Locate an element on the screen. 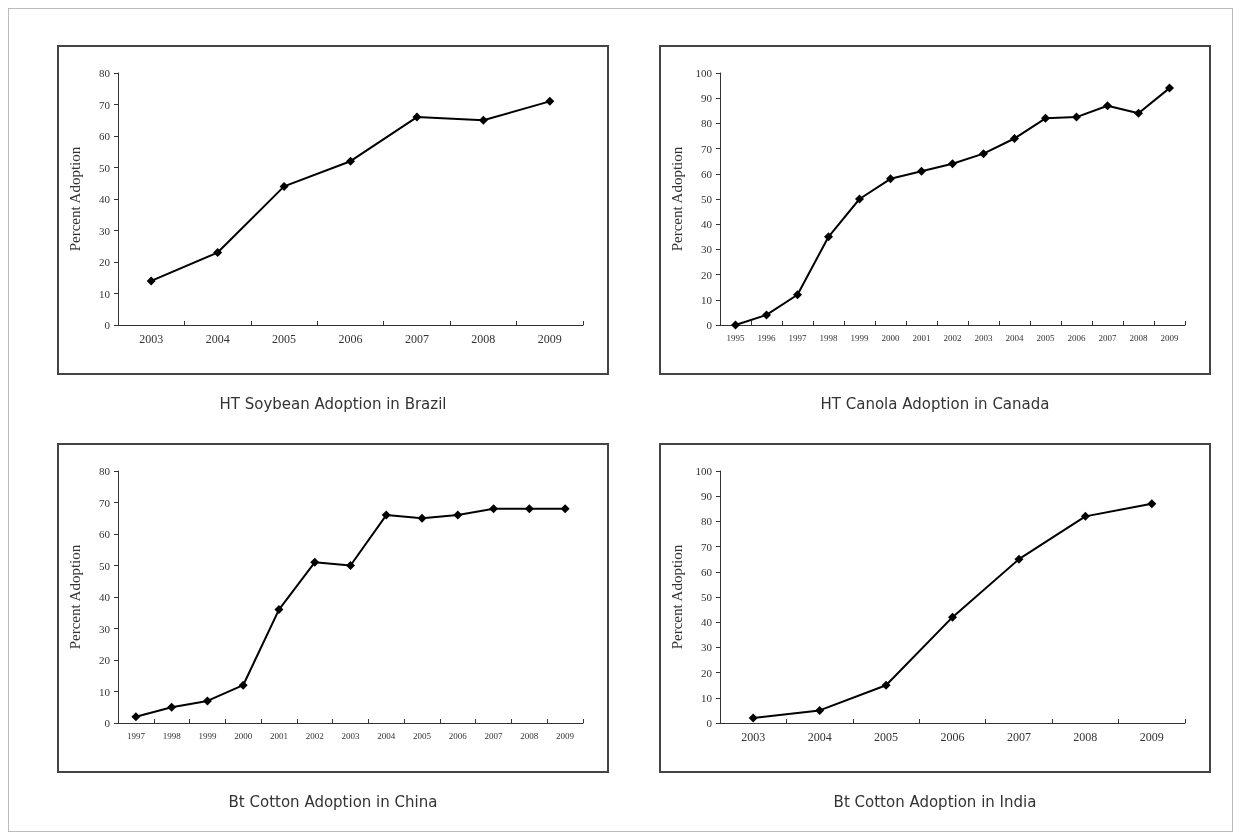 The width and height of the screenshot is (1241, 840). x-tick-label: 1998 is located at coordinates (828, 337).